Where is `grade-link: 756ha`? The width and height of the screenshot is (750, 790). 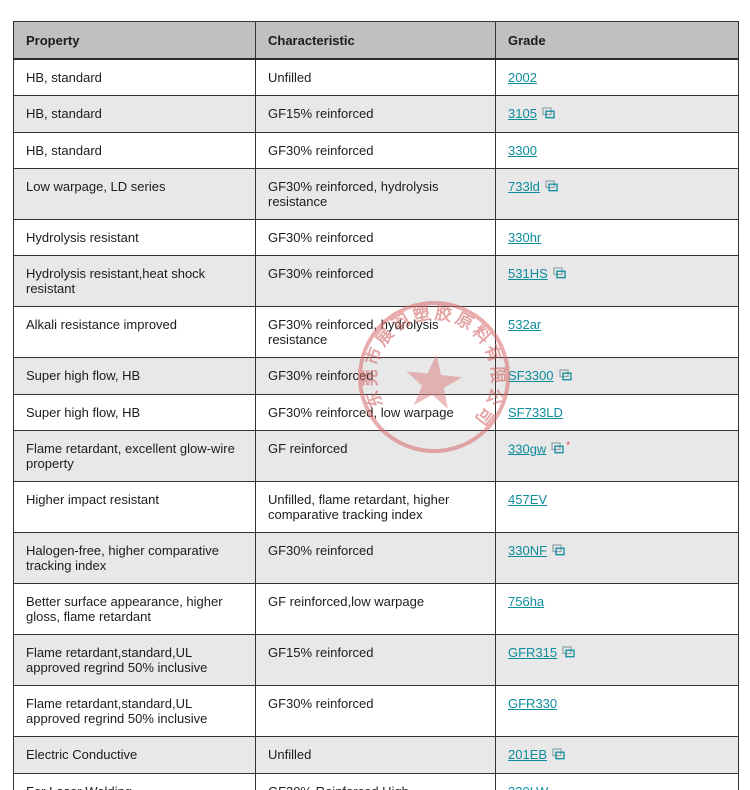
grade-link: 756ha is located at coordinates (526, 601).